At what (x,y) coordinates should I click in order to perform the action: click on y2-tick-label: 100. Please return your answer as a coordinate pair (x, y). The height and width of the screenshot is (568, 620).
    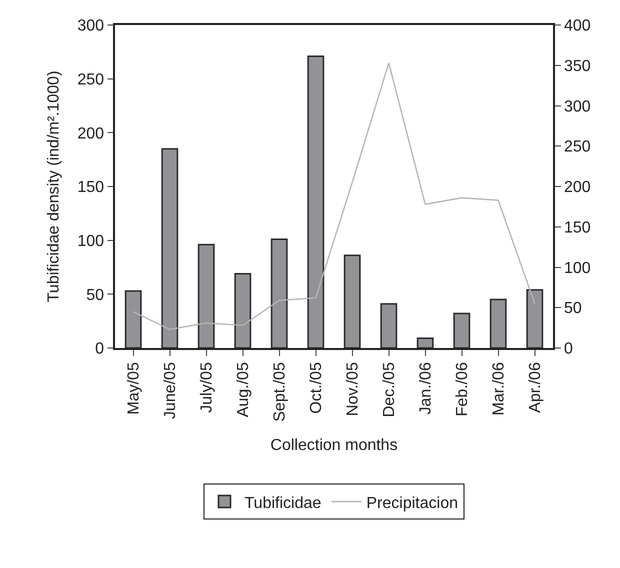
    Looking at the image, I should click on (577, 268).